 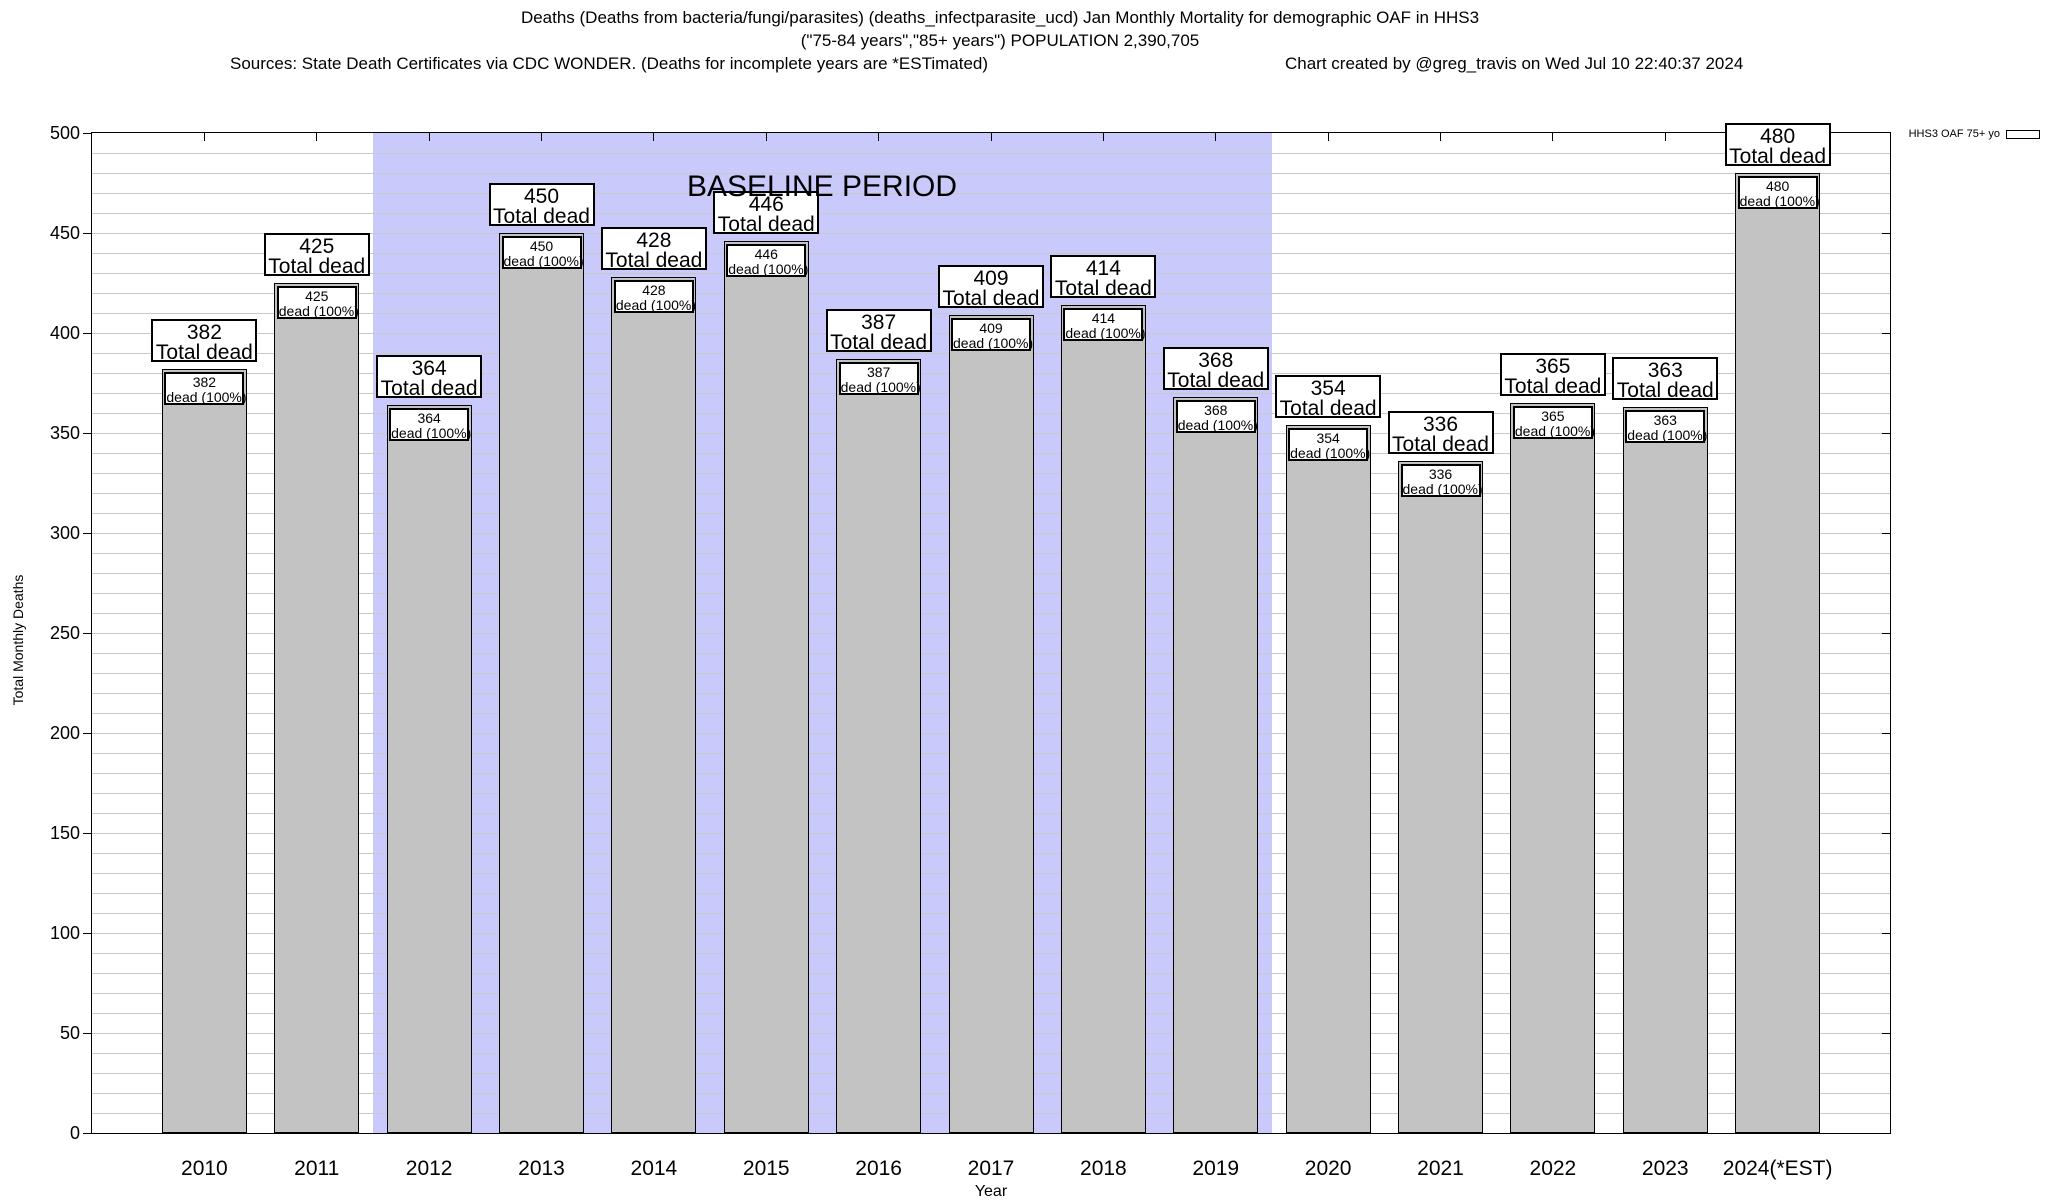 I want to click on y-tick-label: 50, so click(x=69, y=1033).